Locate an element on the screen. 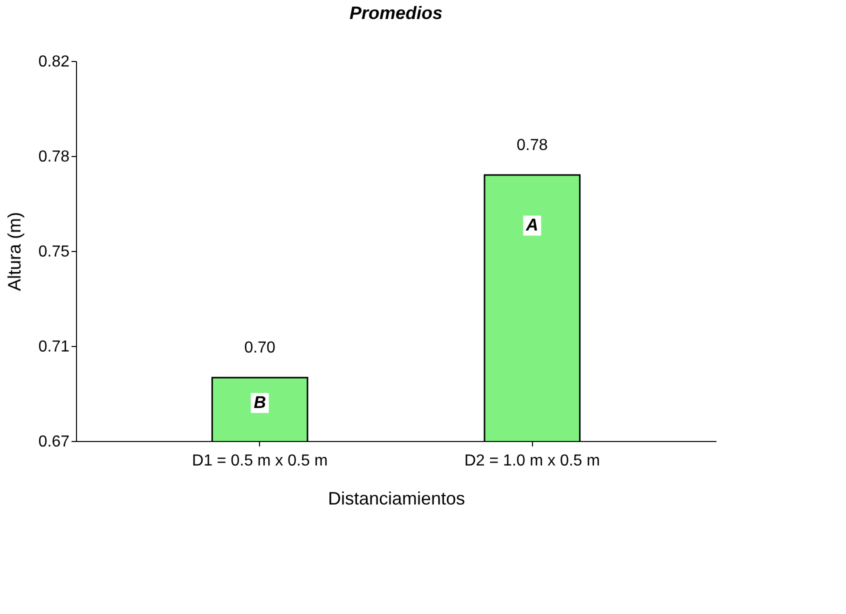 The image size is (846, 614). x-tick-label: D2 = 1.0 m x 0.5 m is located at coordinates (532, 461).